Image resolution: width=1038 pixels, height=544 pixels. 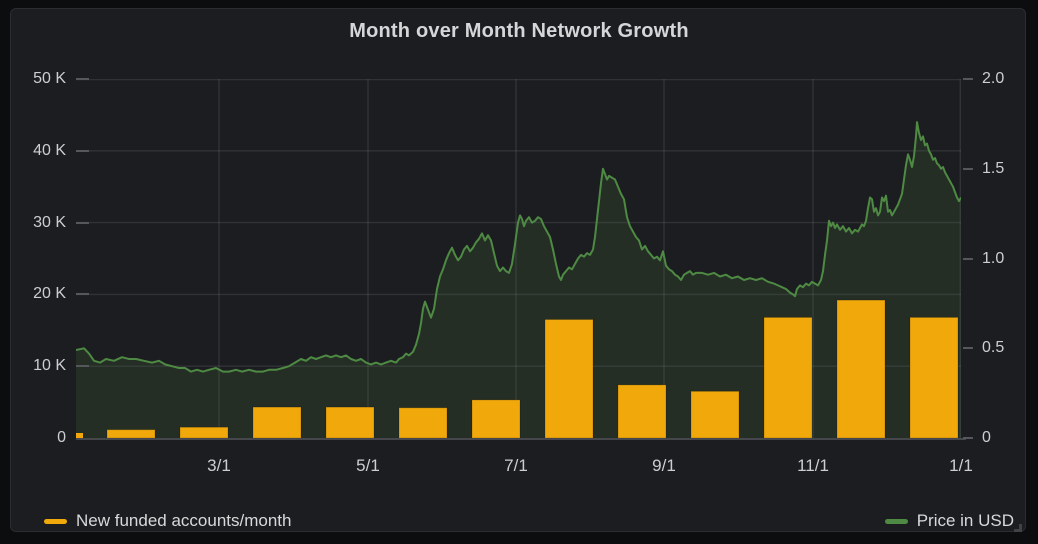 What do you see at coordinates (664, 465) in the screenshot?
I see `x-tick-label: 9/1` at bounding box center [664, 465].